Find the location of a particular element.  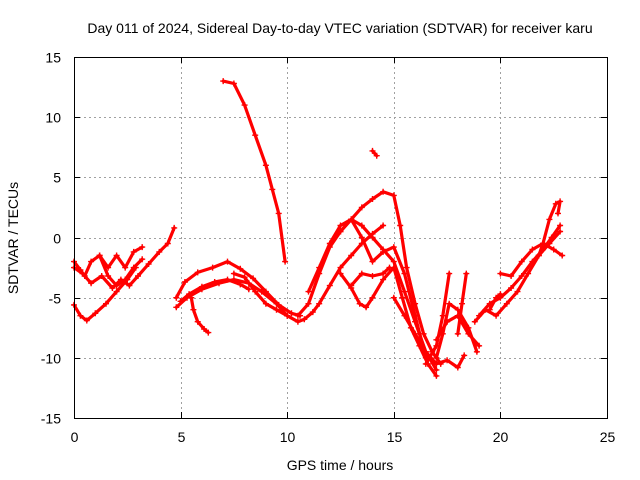

y-tick-label: 15 is located at coordinates (53, 58).